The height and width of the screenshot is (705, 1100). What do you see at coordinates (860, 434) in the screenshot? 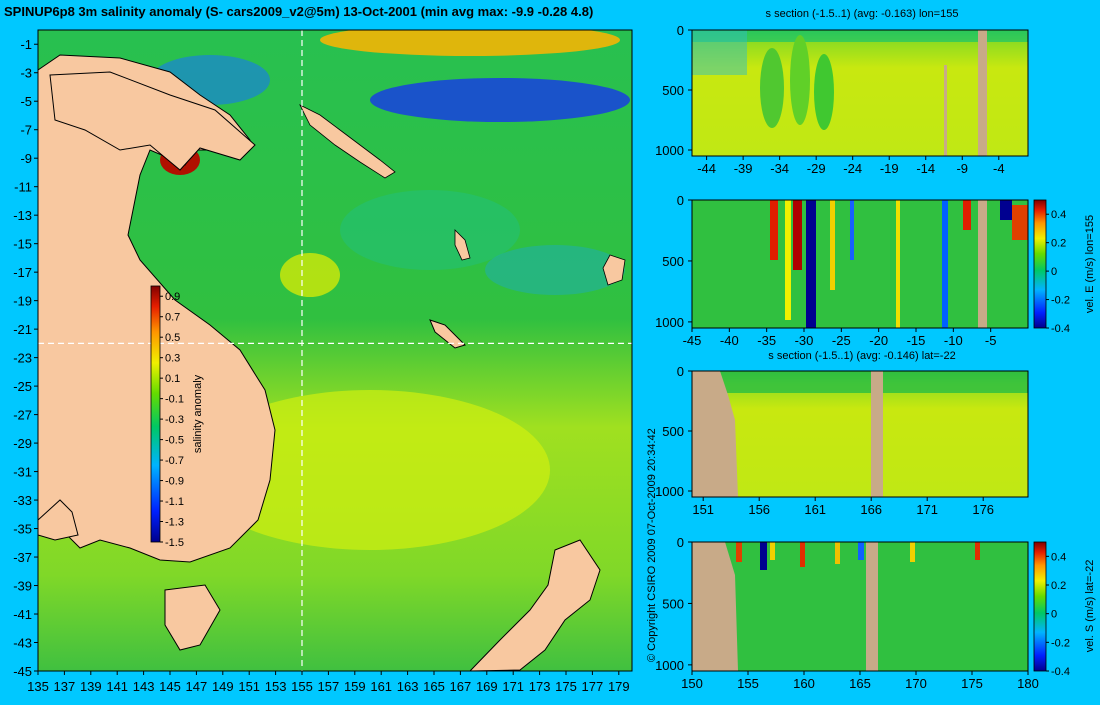
I see `panel-3-frame` at bounding box center [860, 434].